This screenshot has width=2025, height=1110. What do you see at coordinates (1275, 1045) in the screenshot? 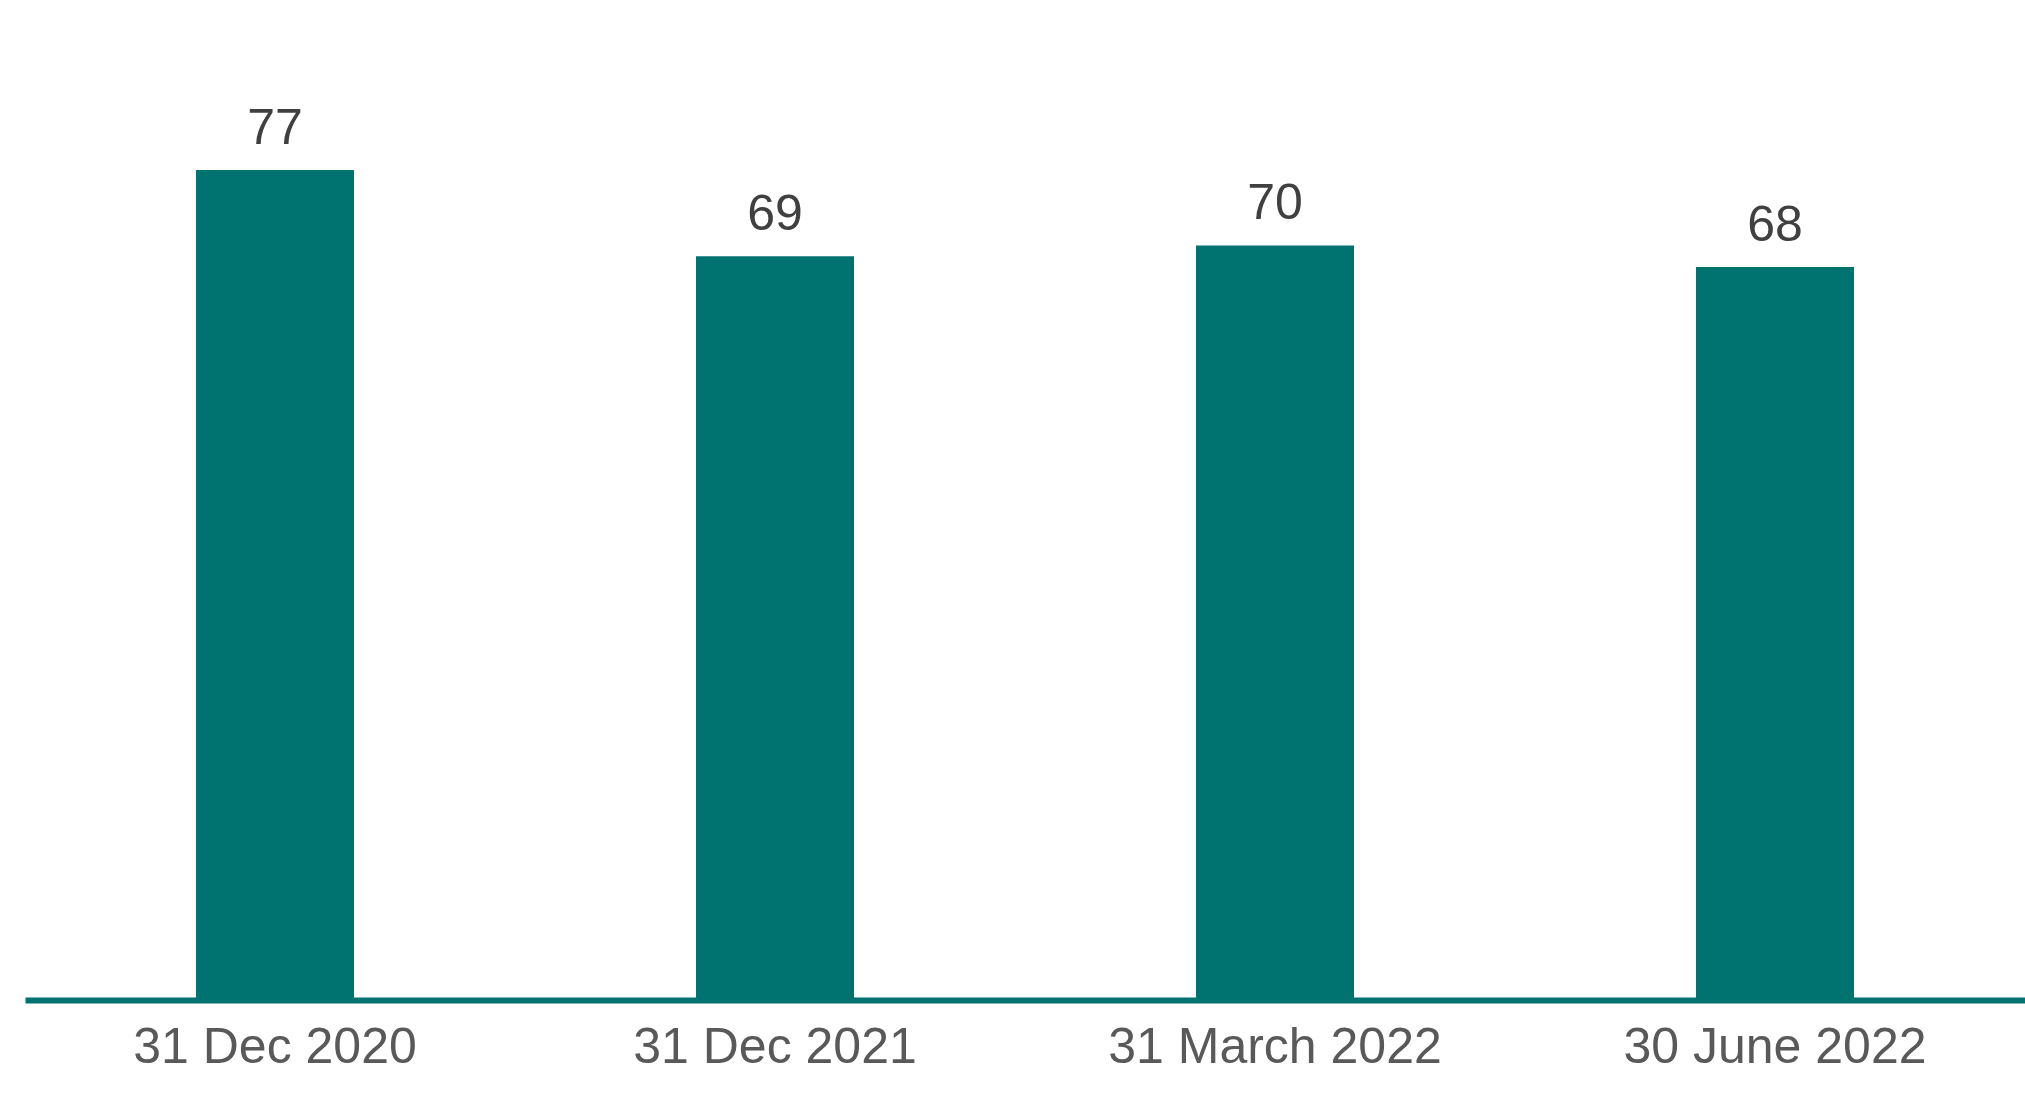
I see `x-tick-label: 31 March 2022` at bounding box center [1275, 1045].